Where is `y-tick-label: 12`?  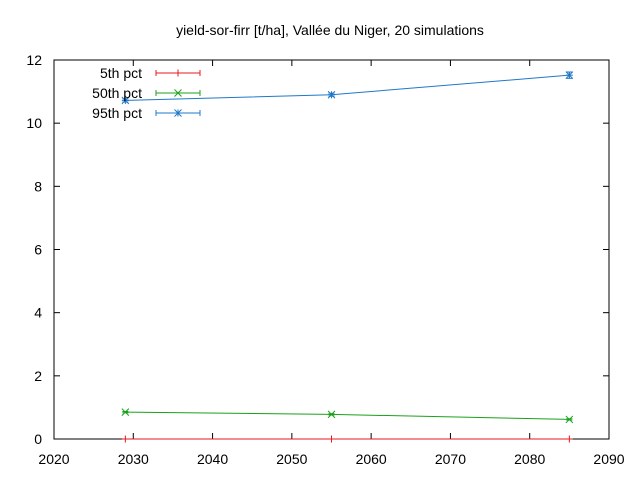
y-tick-label: 12 is located at coordinates (34, 60).